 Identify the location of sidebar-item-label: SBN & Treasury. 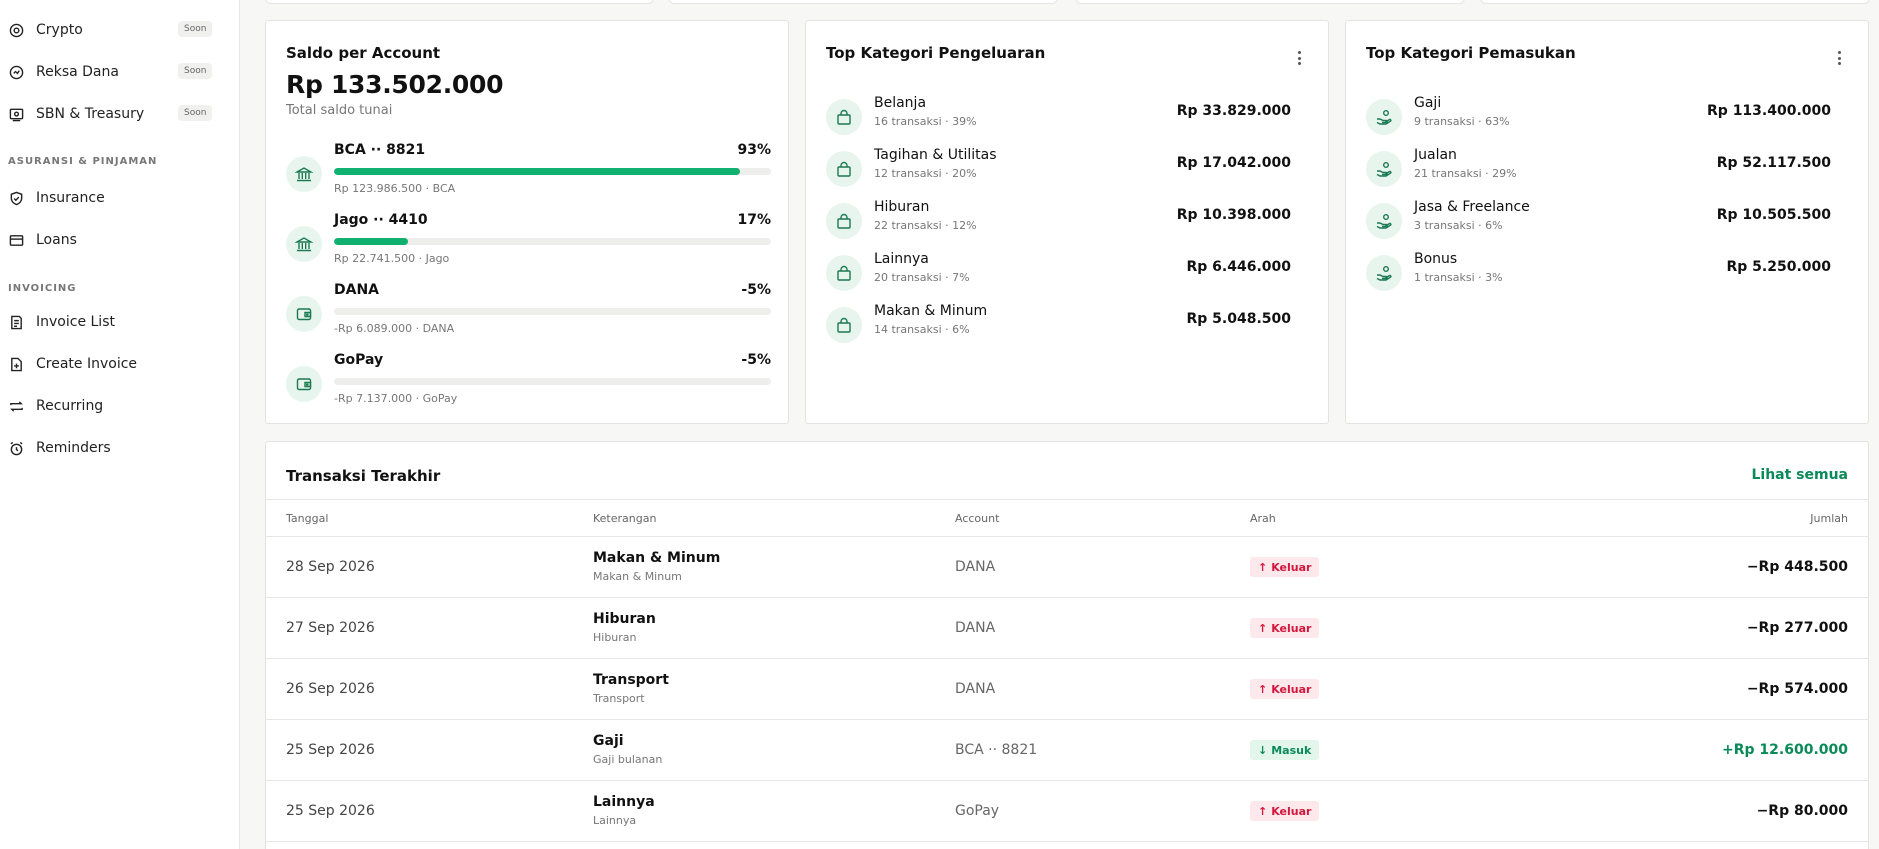
(90, 114).